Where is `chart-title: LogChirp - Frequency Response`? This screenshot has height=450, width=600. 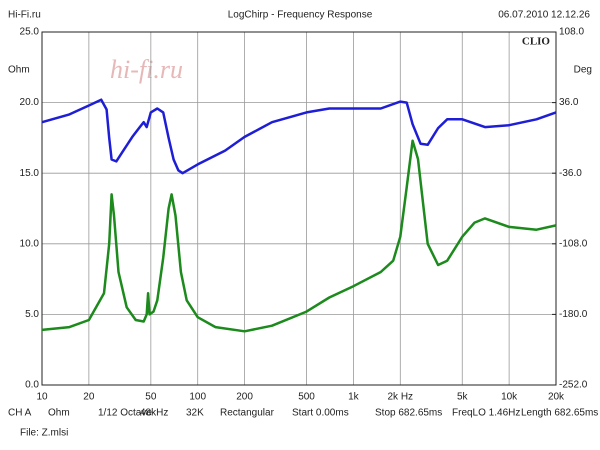
chart-title: LogChirp - Frequency Response is located at coordinates (300, 15).